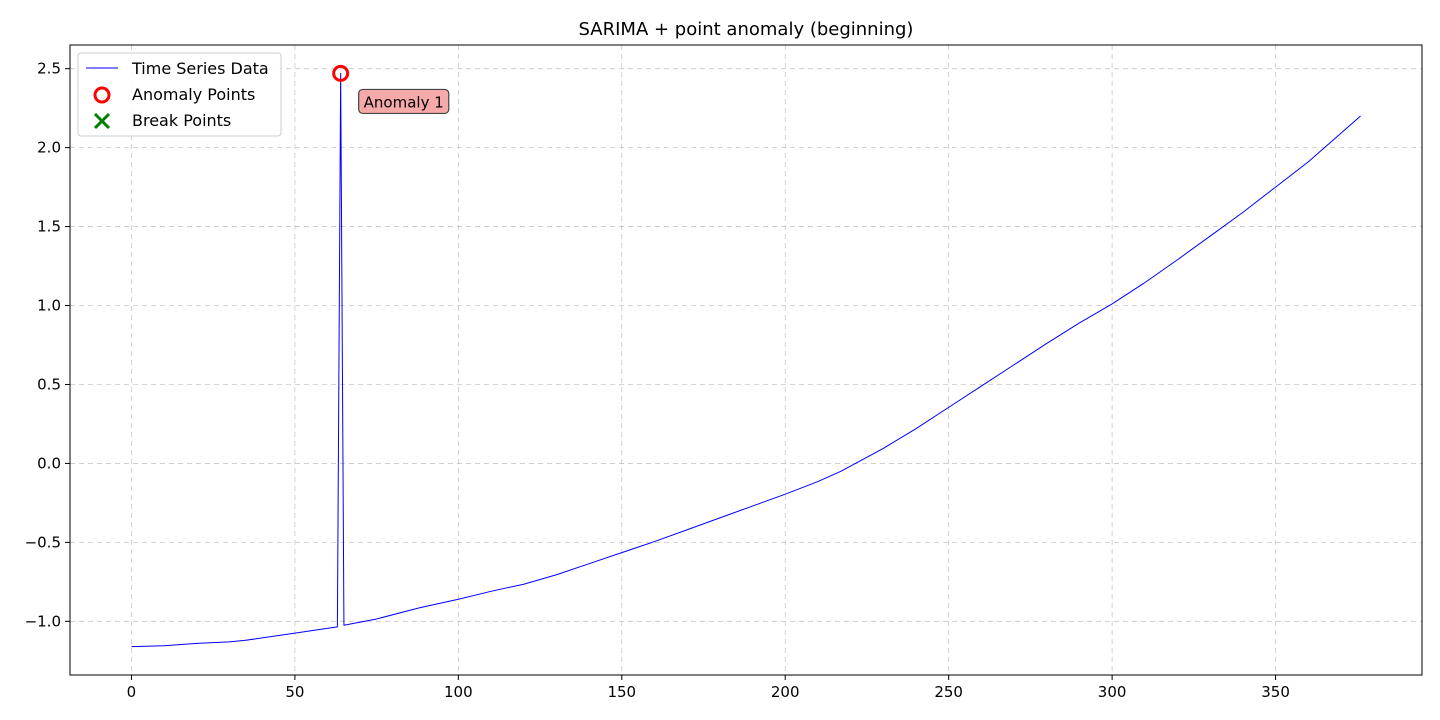 The height and width of the screenshot is (720, 1440). Describe the element at coordinates (948, 692) in the screenshot. I see `x-tick-label: 250` at that location.